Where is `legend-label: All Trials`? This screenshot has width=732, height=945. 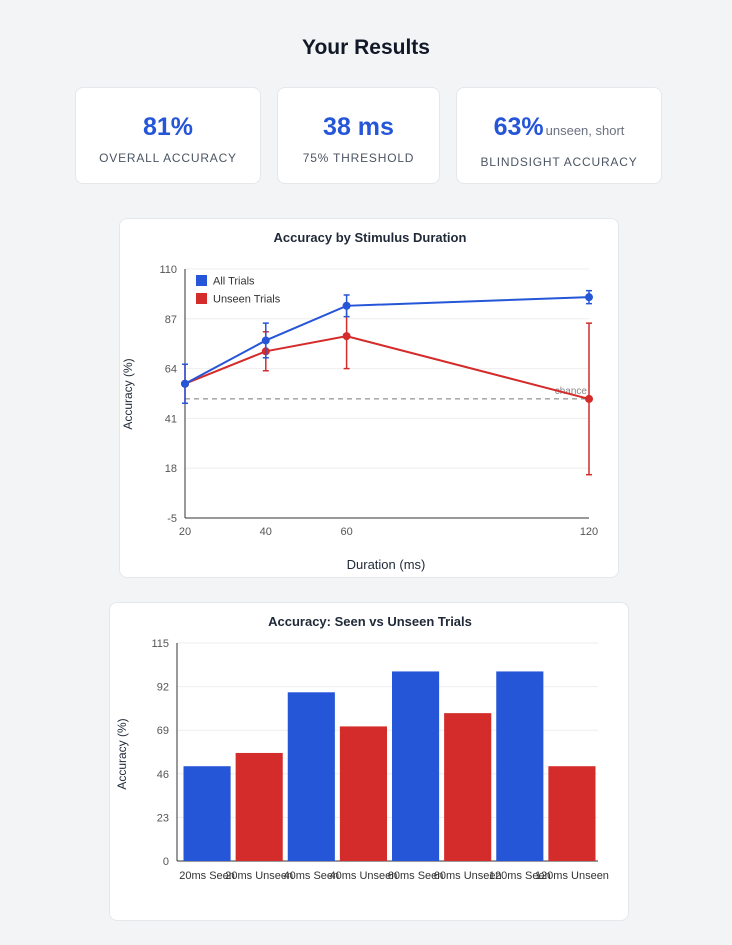
legend-label: All Trials is located at coordinates (234, 282).